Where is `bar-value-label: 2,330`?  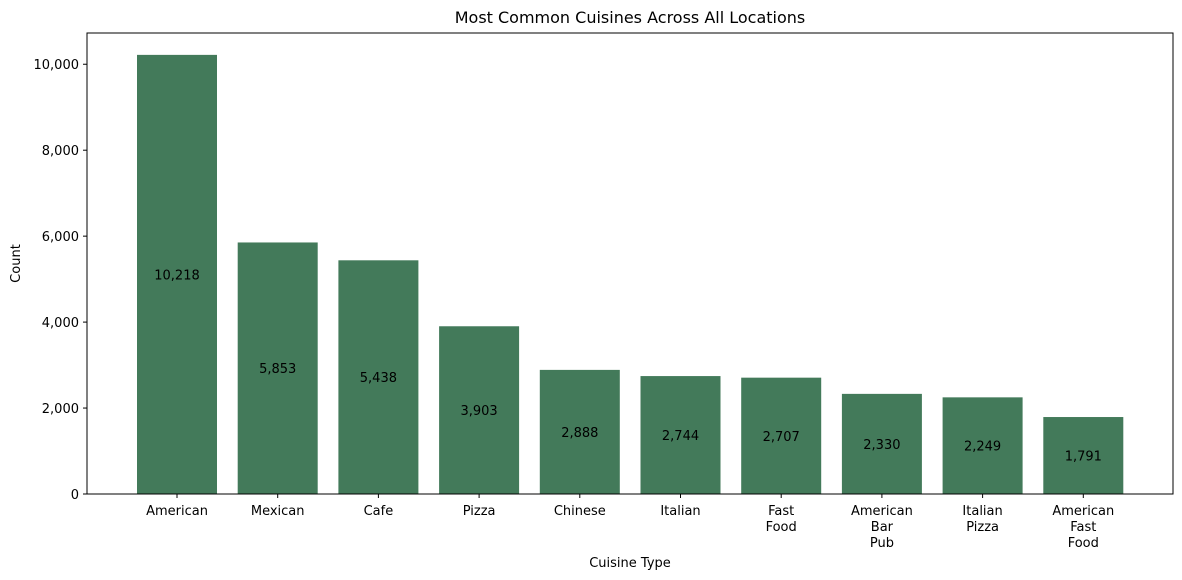
bar-value-label: 2,330 is located at coordinates (881, 445).